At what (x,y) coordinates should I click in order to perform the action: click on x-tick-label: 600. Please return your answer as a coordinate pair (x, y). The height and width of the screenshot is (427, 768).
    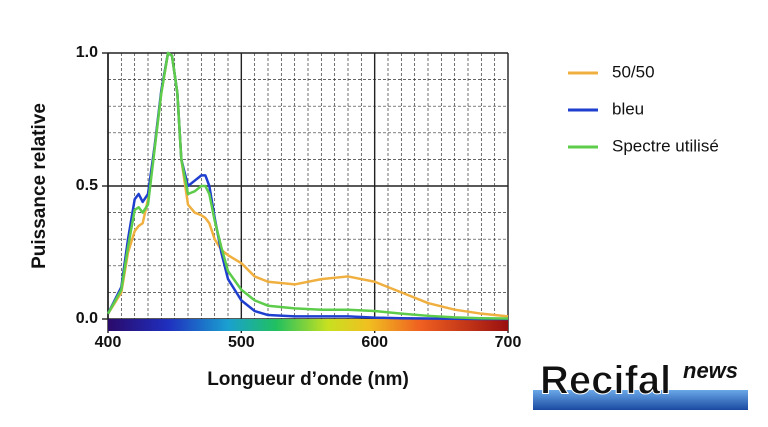
    Looking at the image, I should click on (374, 342).